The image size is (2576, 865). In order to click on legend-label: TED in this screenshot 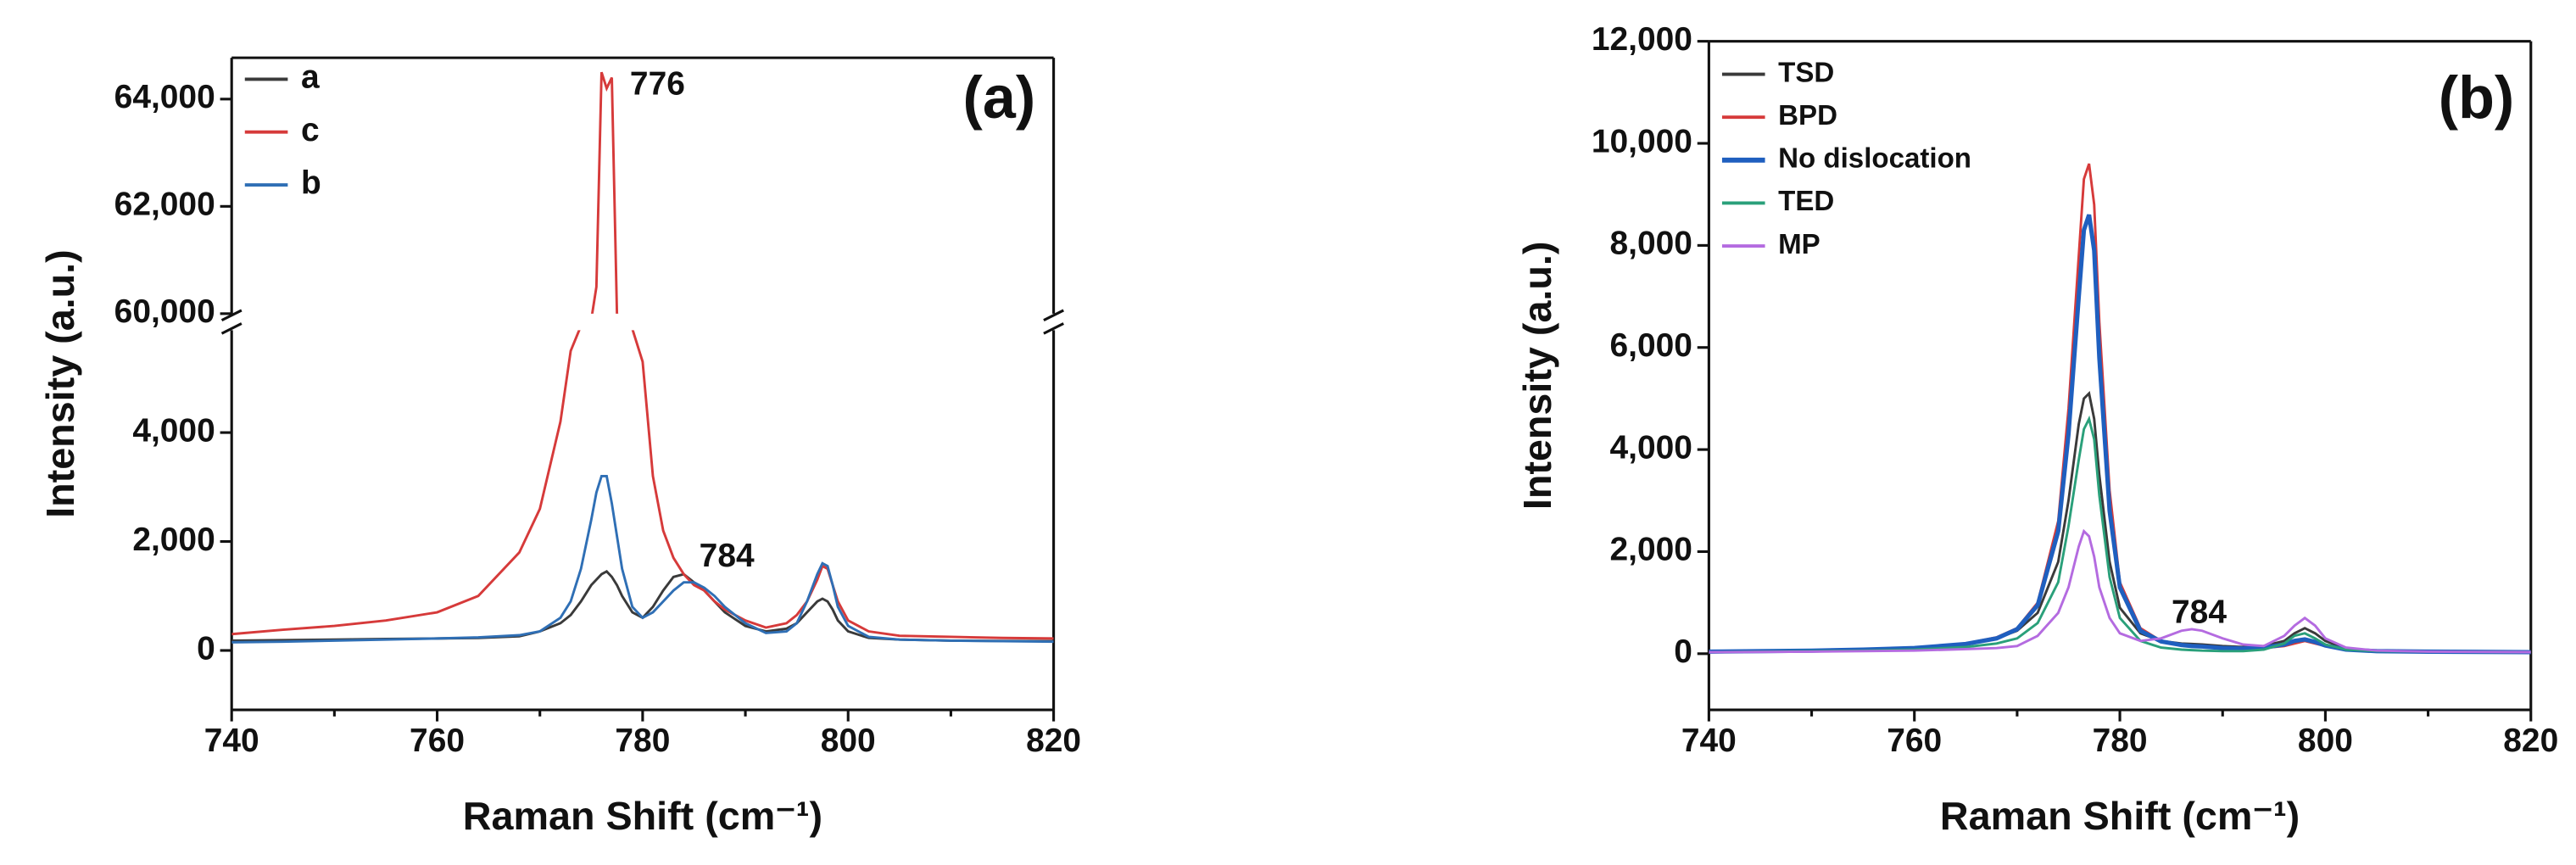, I will do `click(1806, 202)`.